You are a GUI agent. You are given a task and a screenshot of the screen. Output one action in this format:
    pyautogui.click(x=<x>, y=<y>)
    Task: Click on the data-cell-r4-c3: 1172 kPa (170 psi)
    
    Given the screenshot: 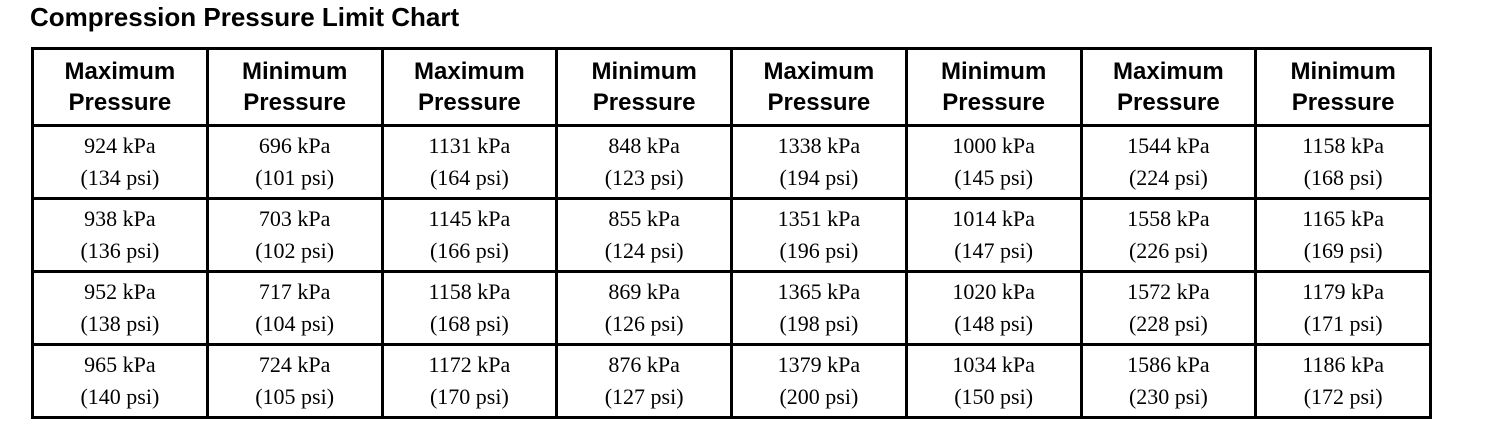 What is the action you would take?
    pyautogui.click(x=469, y=381)
    